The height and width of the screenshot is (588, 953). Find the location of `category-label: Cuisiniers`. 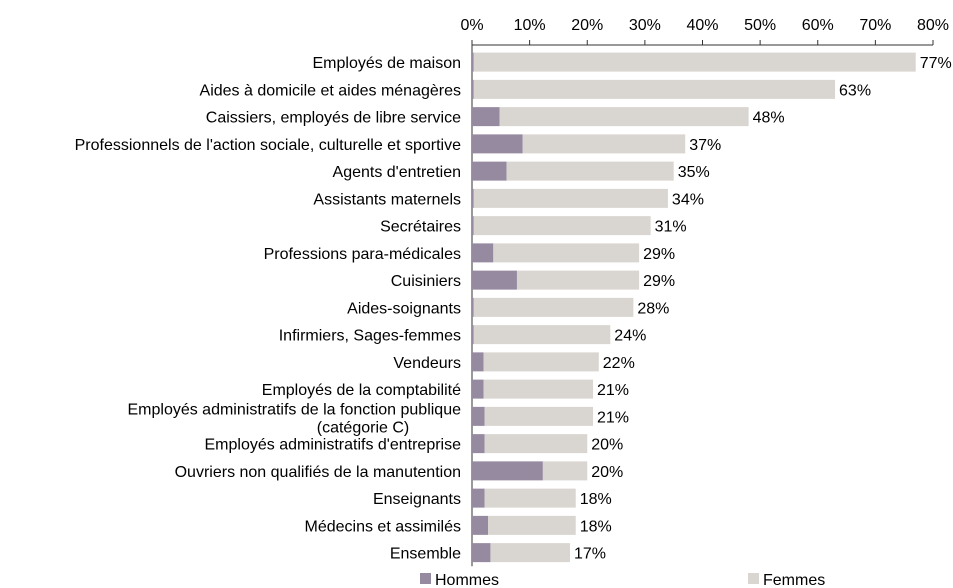

category-label: Cuisiniers is located at coordinates (426, 281).